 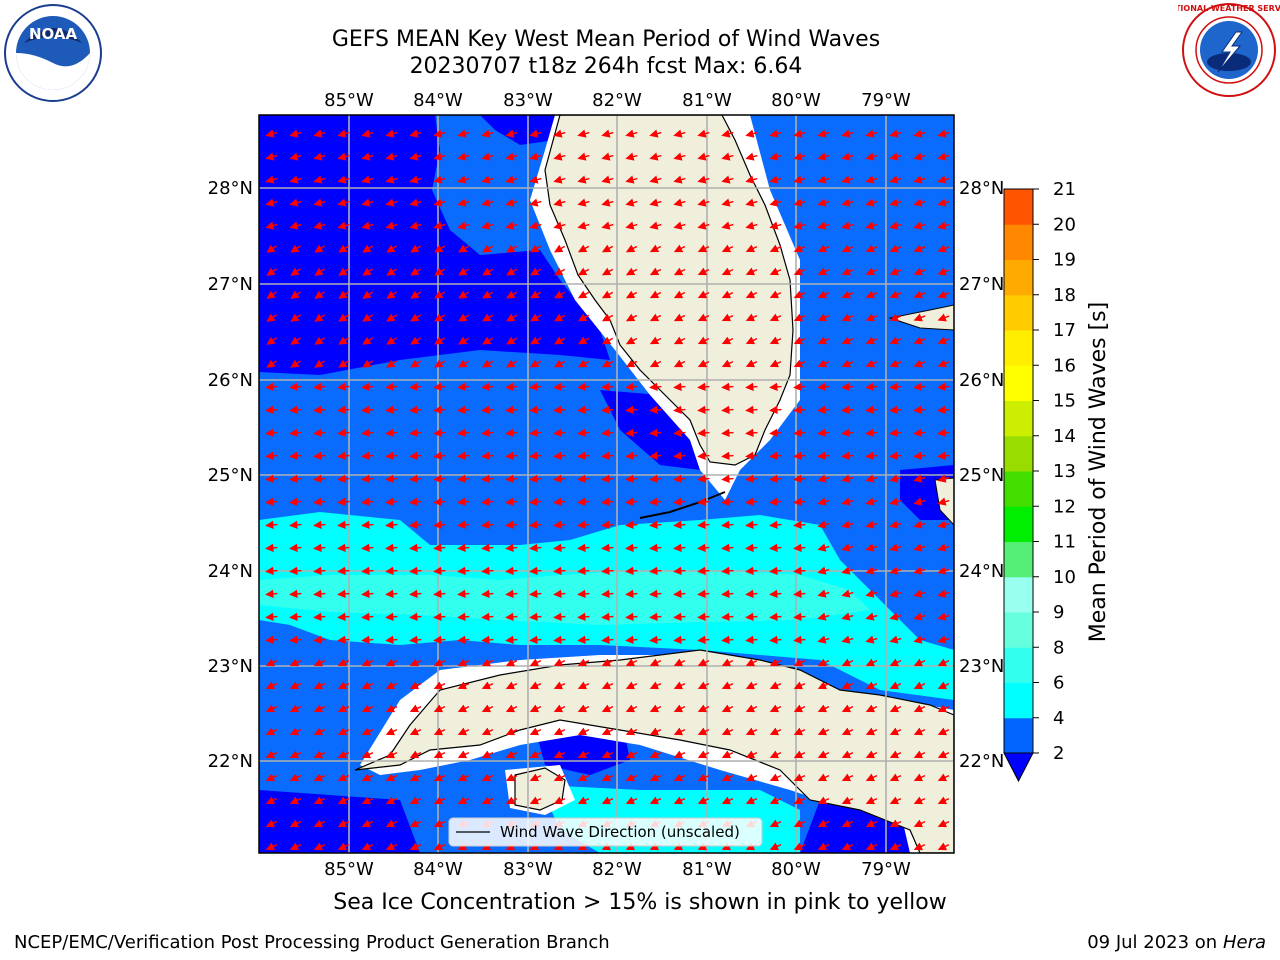 What do you see at coordinates (1098, 472) in the screenshot?
I see `colorbar-label: Mean Period of Wind Waves [s]` at bounding box center [1098, 472].